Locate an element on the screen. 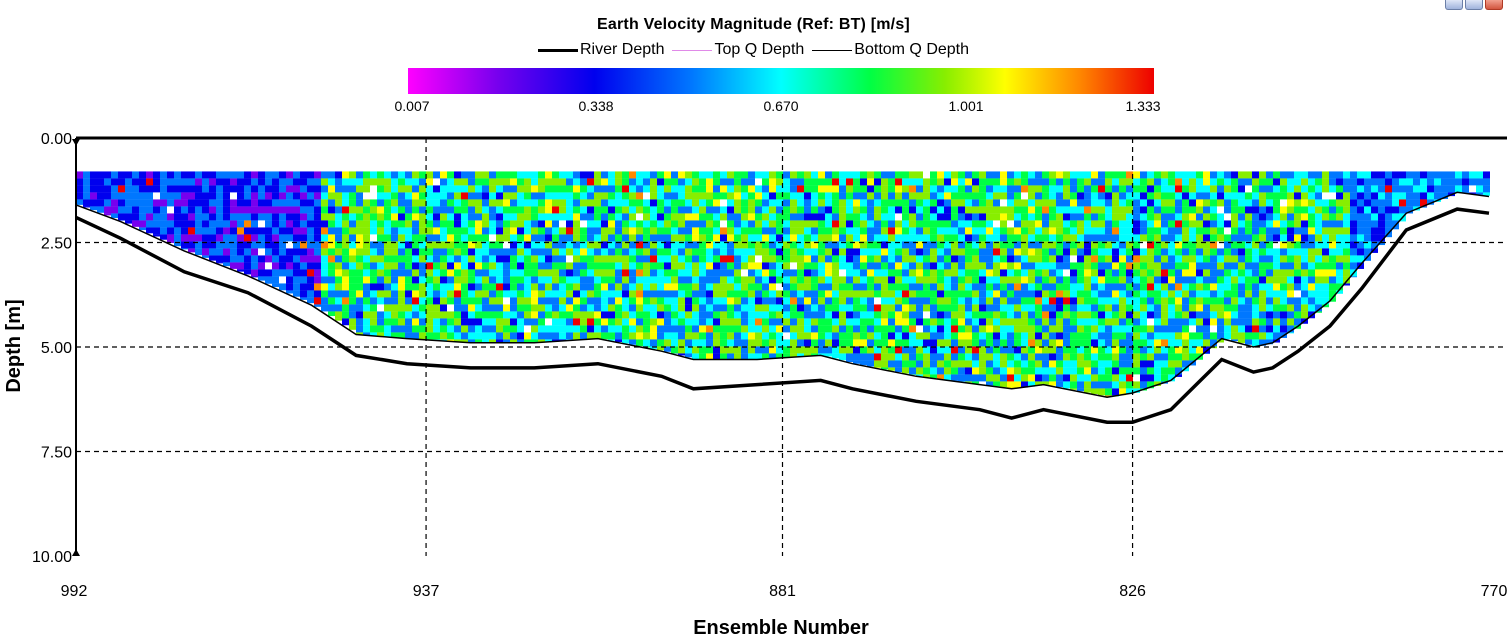  minimize-icon is located at coordinates (1454, 5).